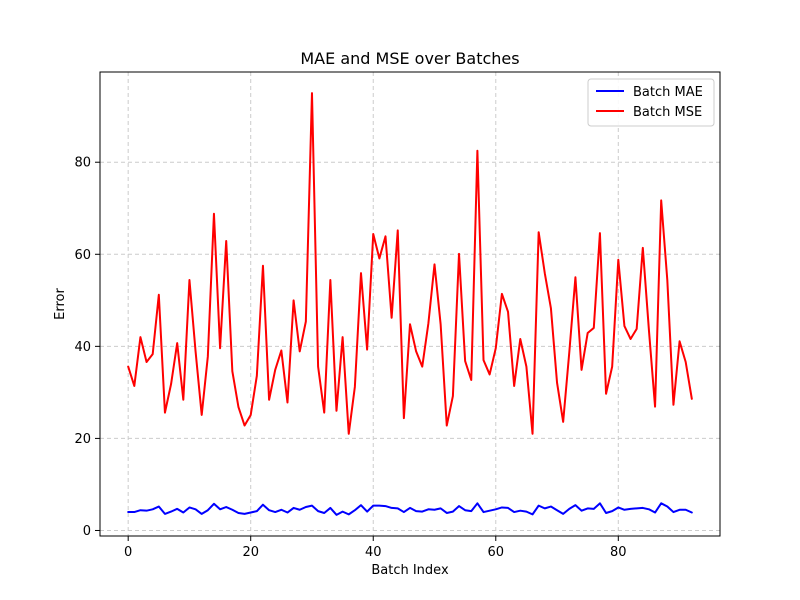 The height and width of the screenshot is (600, 800). What do you see at coordinates (87, 531) in the screenshot?
I see `y-tick-label: 0` at bounding box center [87, 531].